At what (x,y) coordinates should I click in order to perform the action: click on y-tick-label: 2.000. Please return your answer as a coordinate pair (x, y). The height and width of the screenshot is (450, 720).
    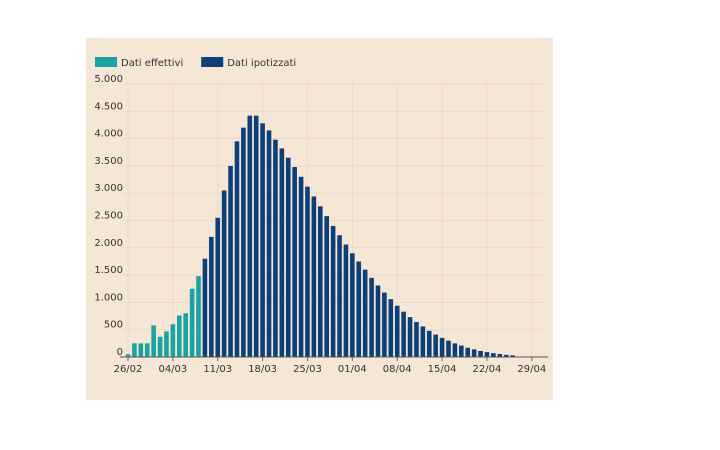
    Looking at the image, I should click on (108, 243).